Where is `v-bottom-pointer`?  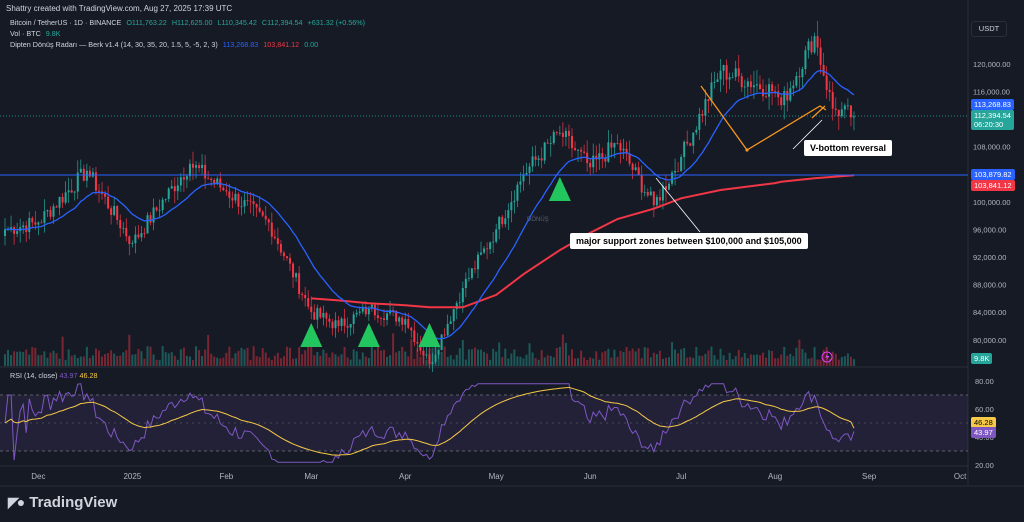
v-bottom-pointer is located at coordinates (807, 134).